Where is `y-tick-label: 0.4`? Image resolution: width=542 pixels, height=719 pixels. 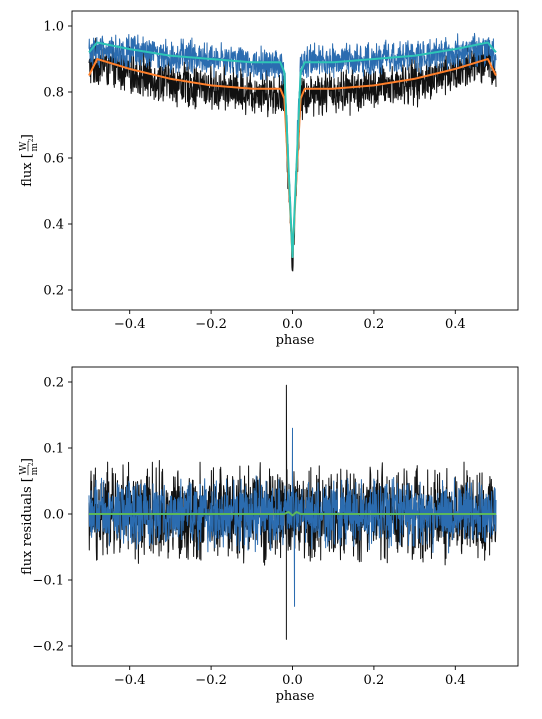
y-tick-label: 0.4 is located at coordinates (53, 225).